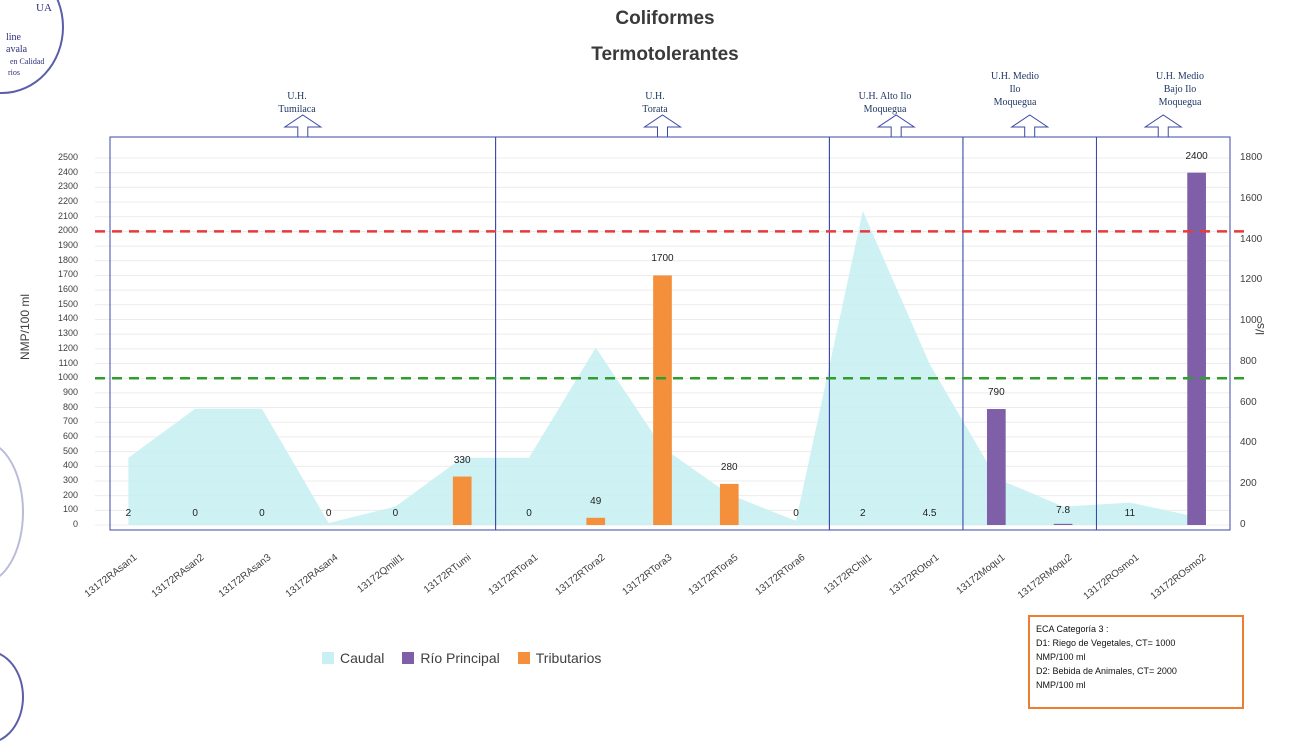 The width and height of the screenshot is (1297, 744). What do you see at coordinates (68, 362) in the screenshot?
I see `y-tick-label: 1100` at bounding box center [68, 362].